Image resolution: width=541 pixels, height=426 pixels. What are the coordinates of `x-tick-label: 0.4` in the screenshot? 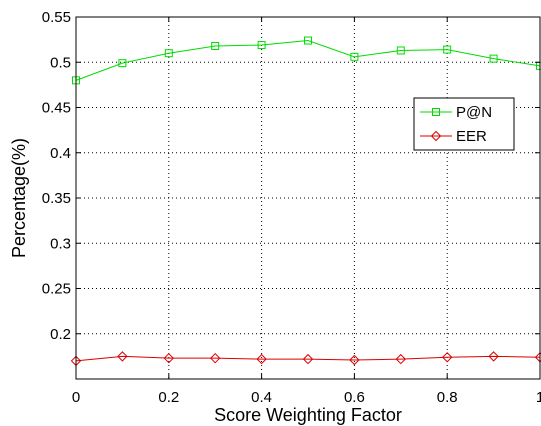 It's located at (261, 397).